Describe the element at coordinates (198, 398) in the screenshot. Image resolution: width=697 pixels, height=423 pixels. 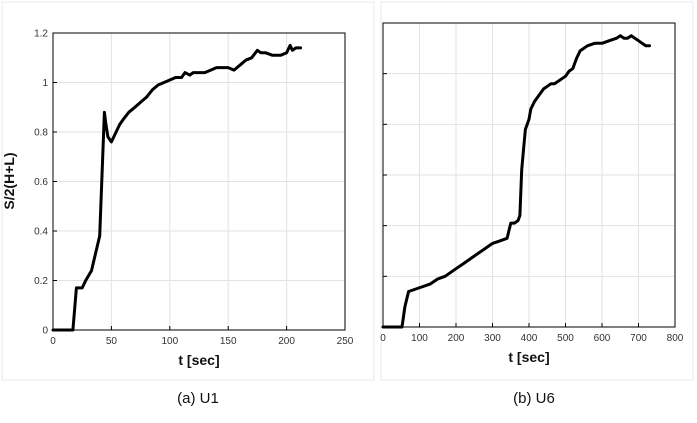
I see `panel-a-caption: (a) U1` at that location.